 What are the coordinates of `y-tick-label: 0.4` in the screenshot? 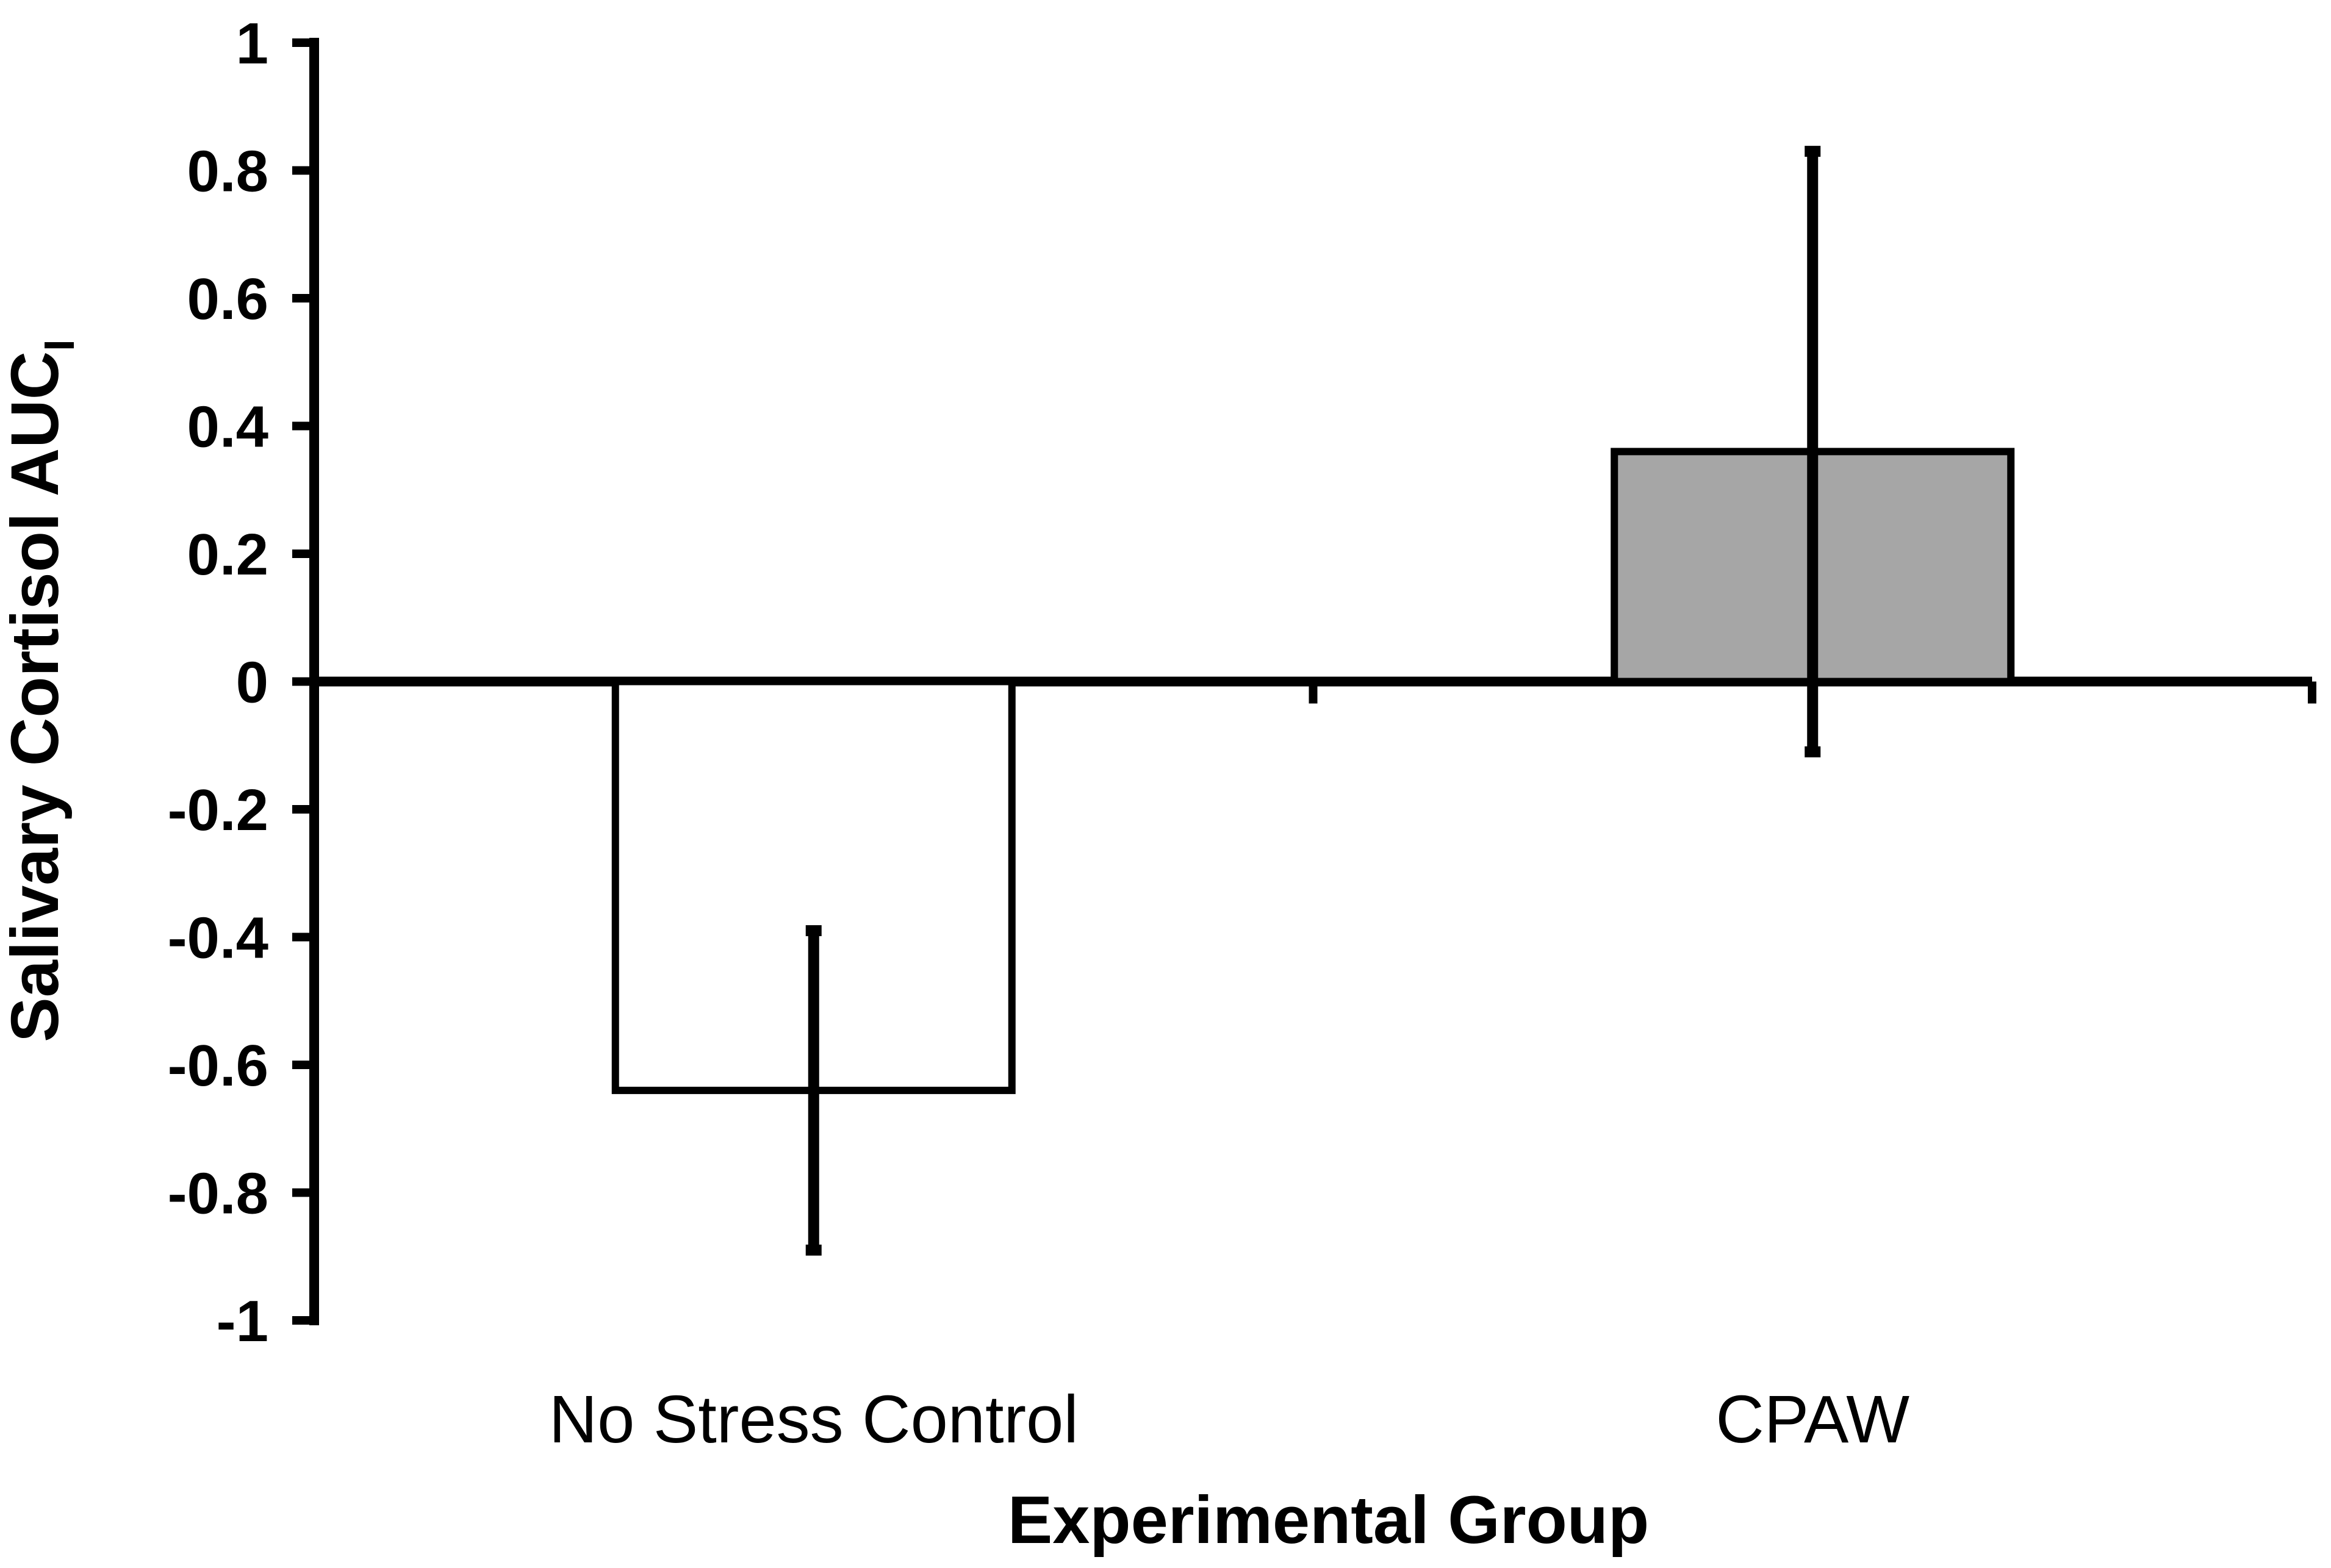 It's located at (227, 427).